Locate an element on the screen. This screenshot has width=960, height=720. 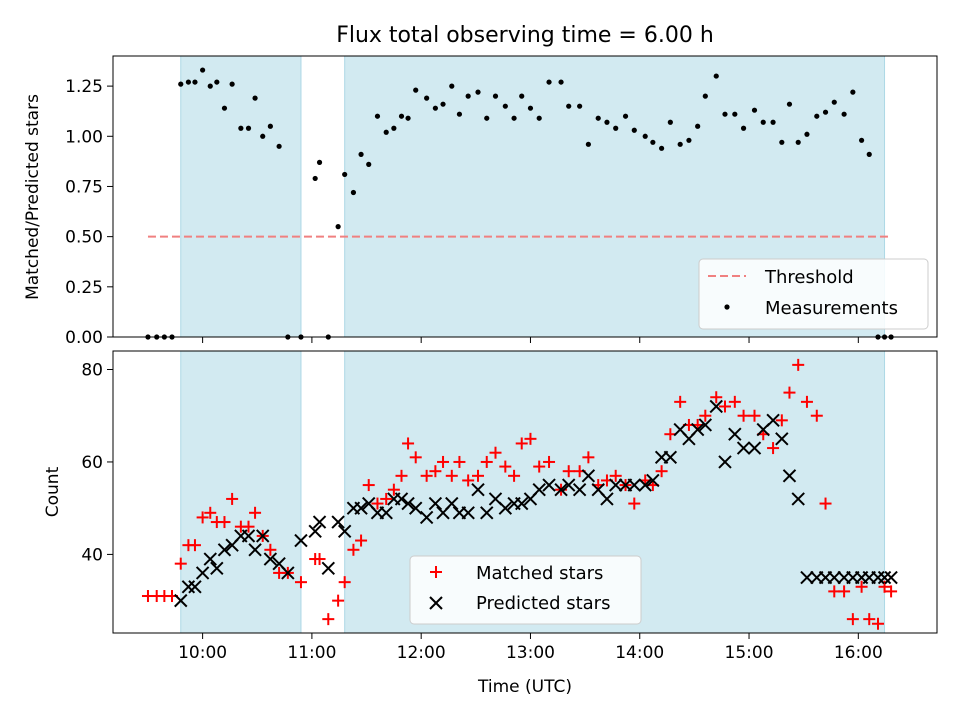
top-y-tick-label: 0.50 is located at coordinates (84, 238).